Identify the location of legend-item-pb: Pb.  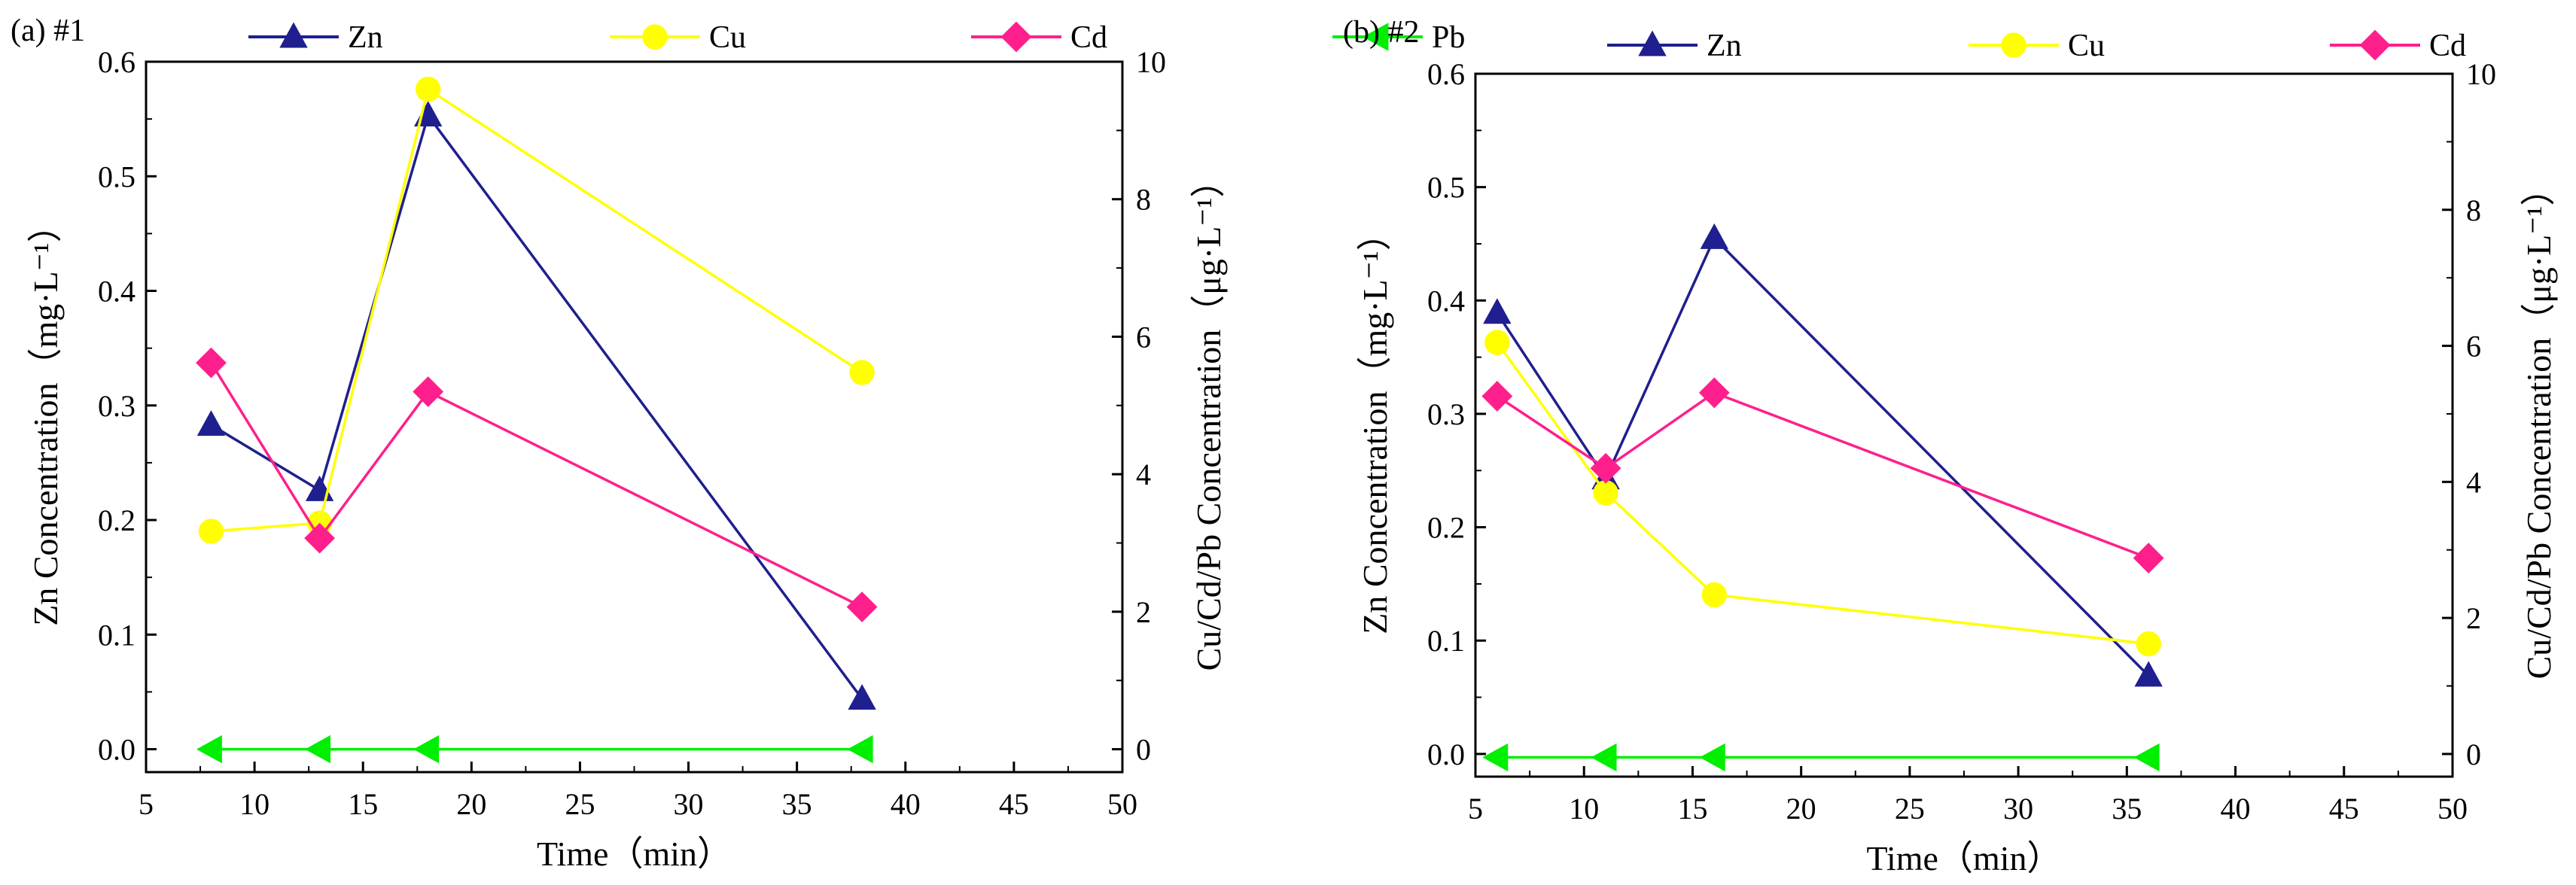
(1399, 37).